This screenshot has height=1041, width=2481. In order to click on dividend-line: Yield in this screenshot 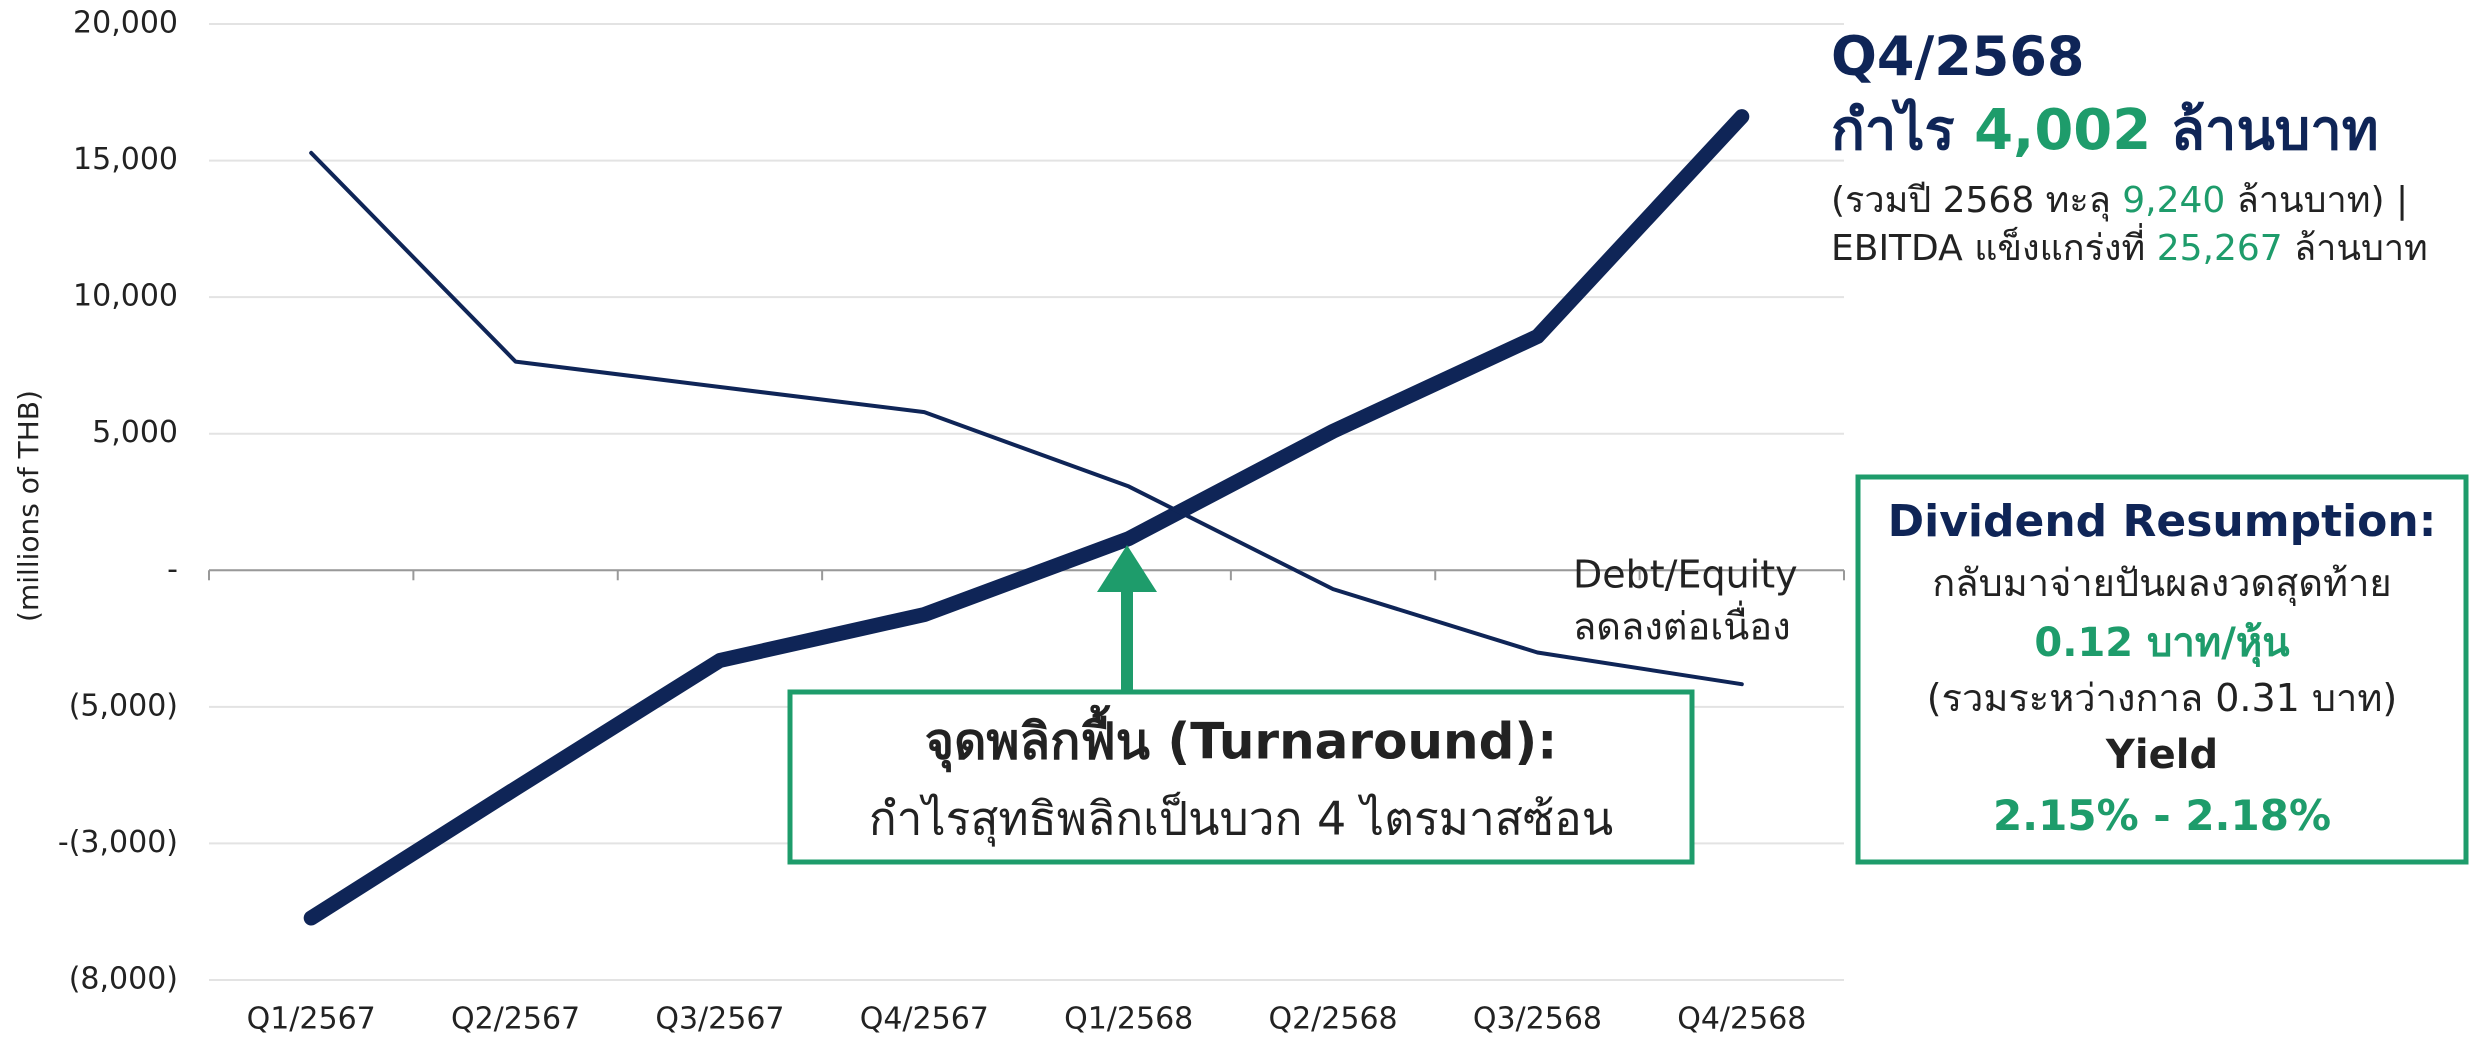, I will do `click(2161, 755)`.